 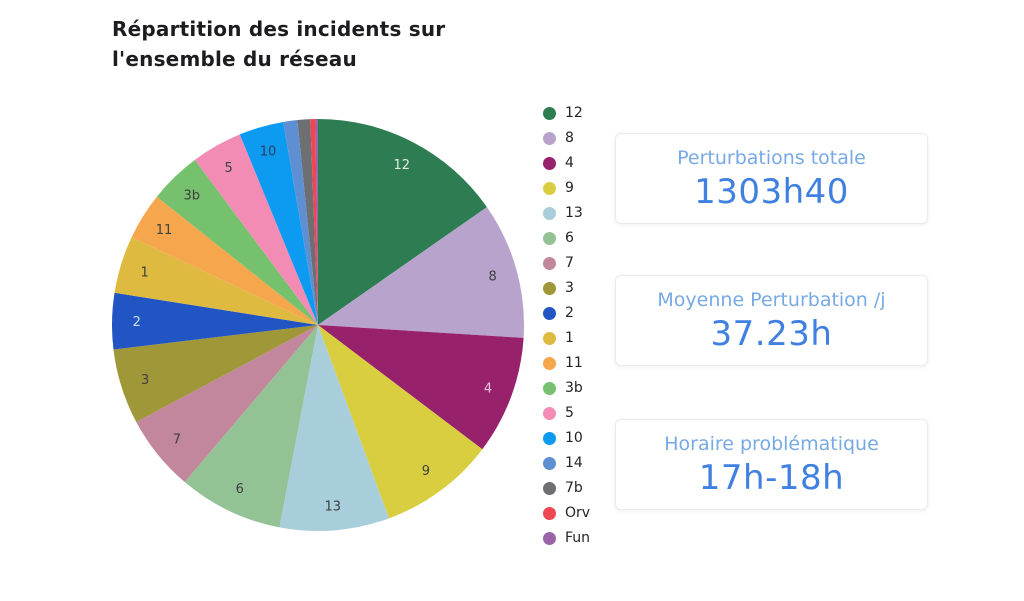 What do you see at coordinates (574, 488) in the screenshot?
I see `legend-label-7b: 7b` at bounding box center [574, 488].